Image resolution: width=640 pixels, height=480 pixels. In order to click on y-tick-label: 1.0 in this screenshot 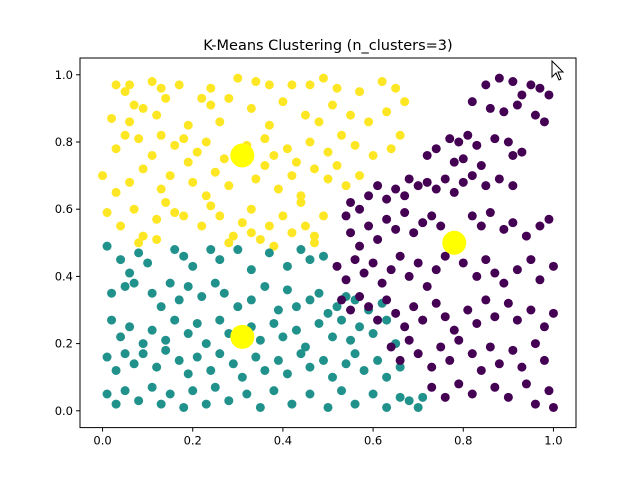, I will do `click(64, 75)`.